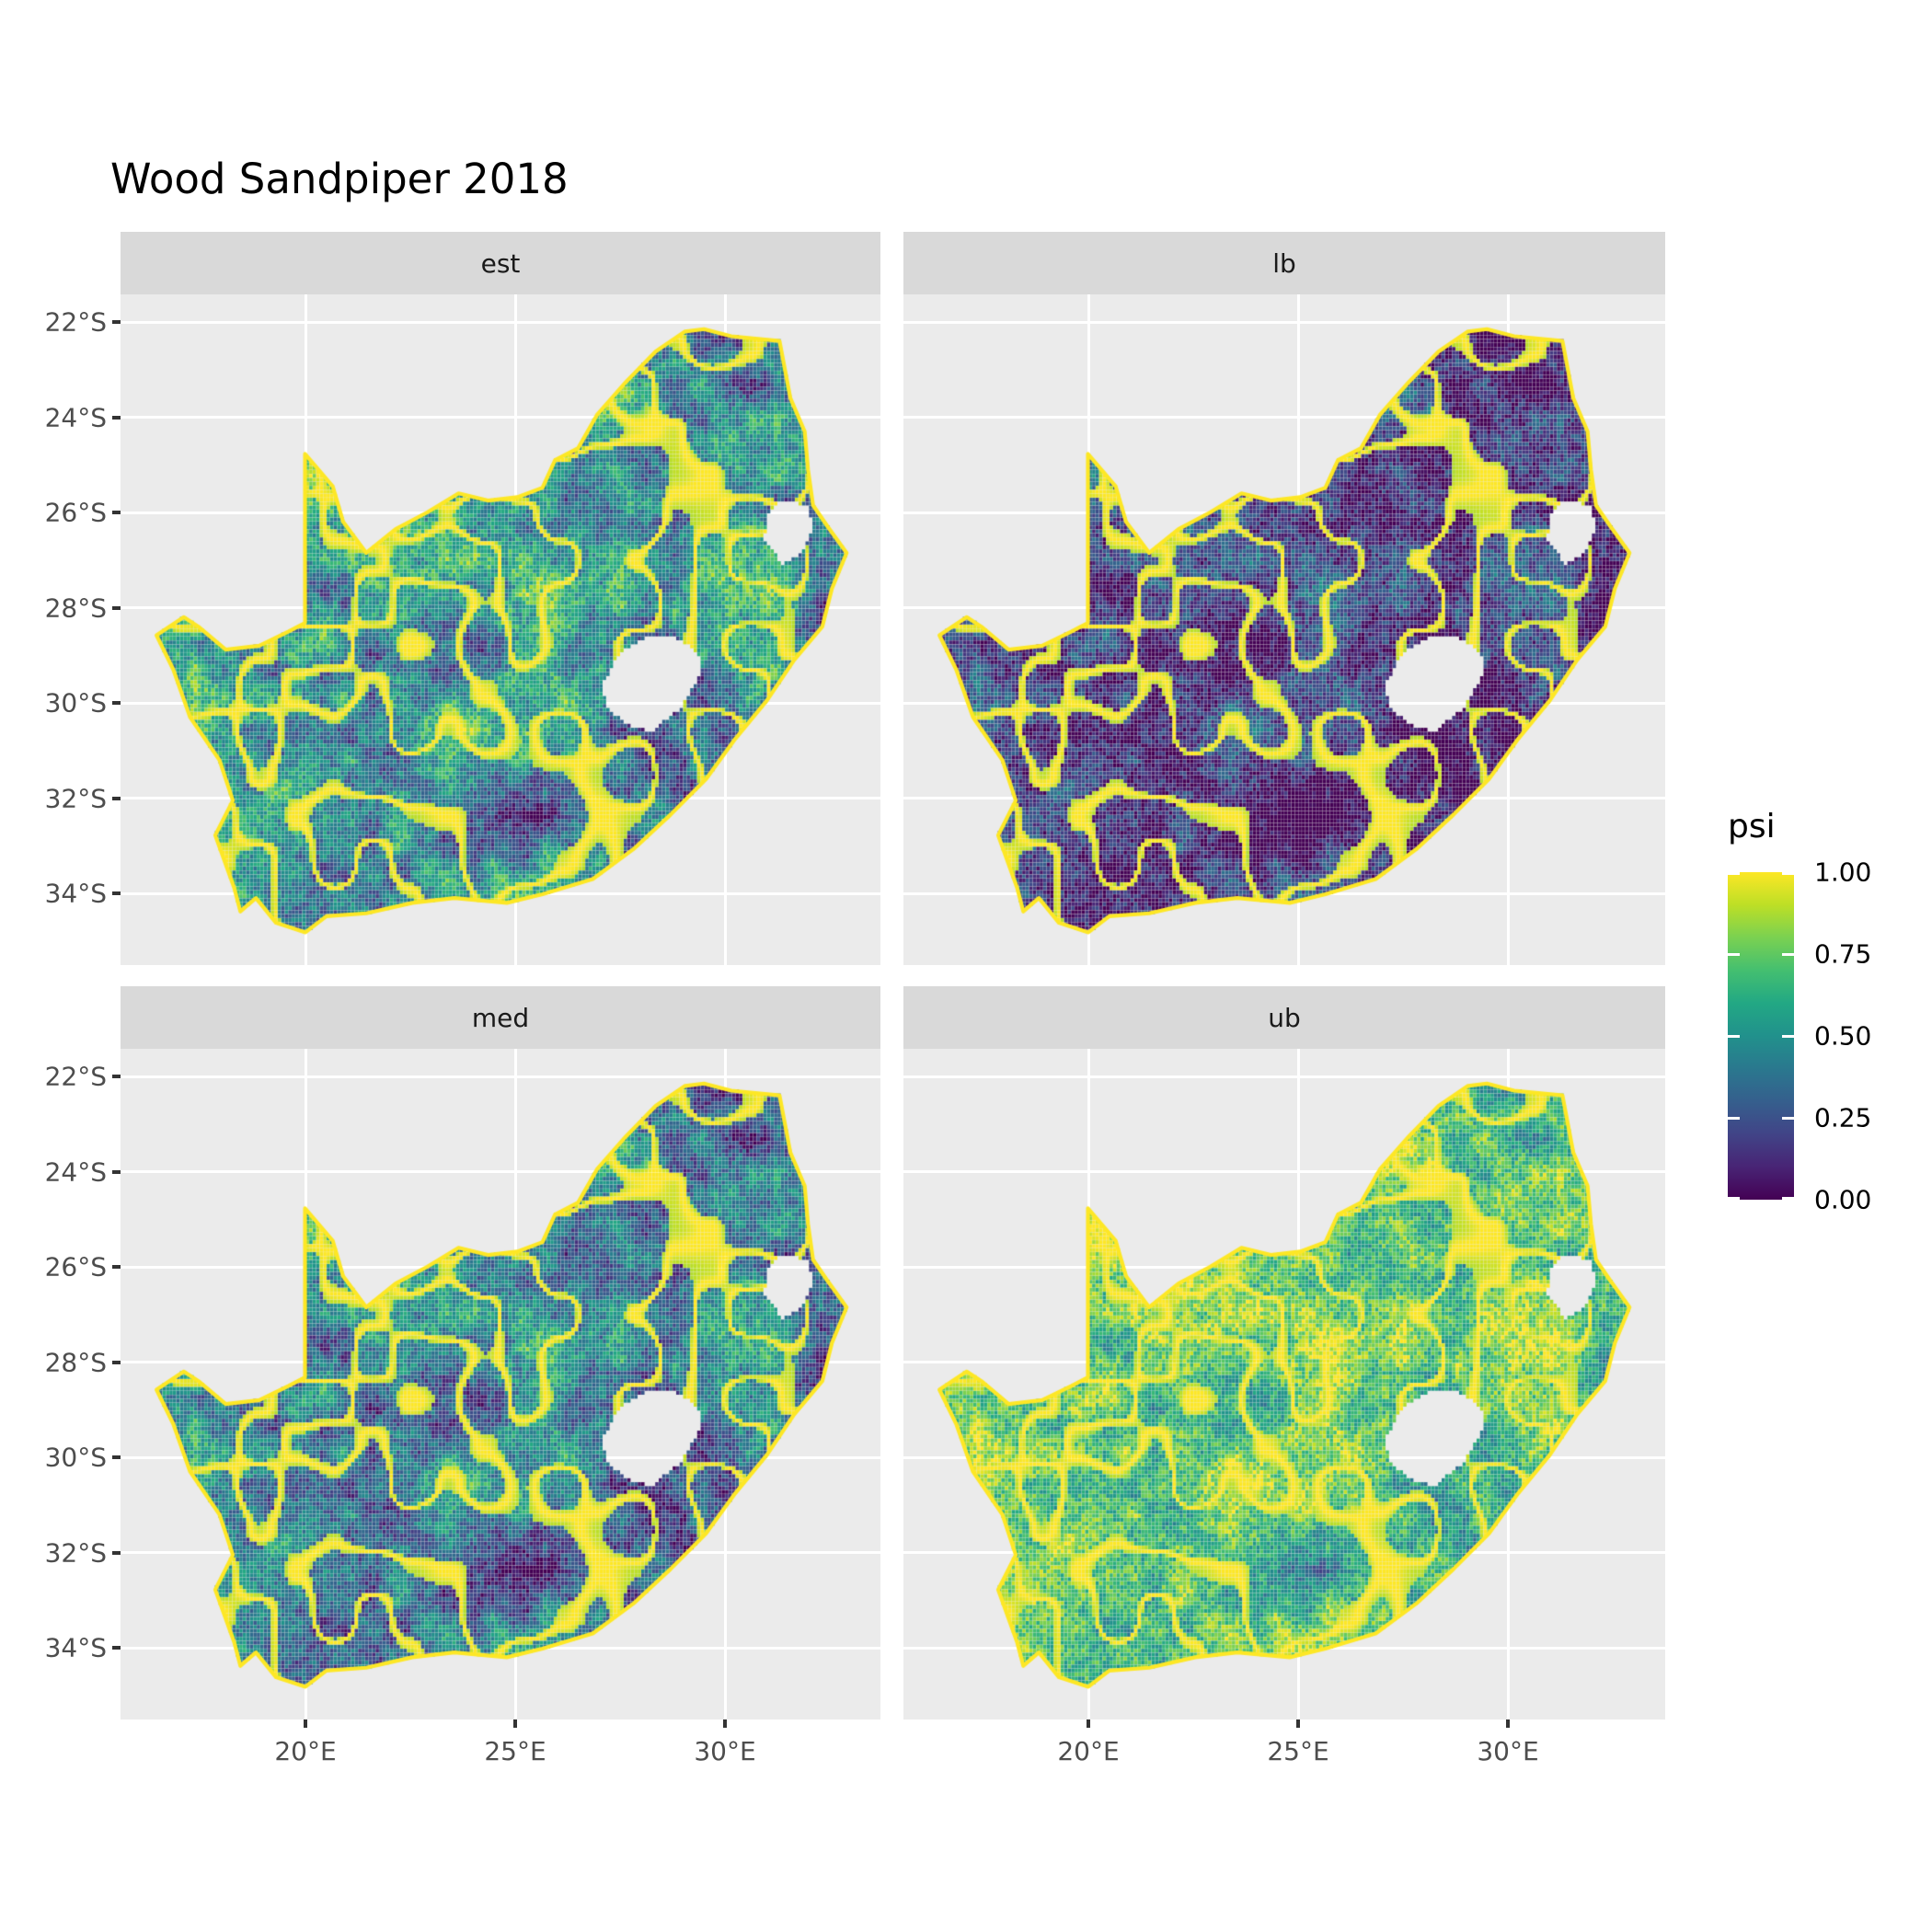  I want to click on facet-strip-lb: lb, so click(1284, 263).